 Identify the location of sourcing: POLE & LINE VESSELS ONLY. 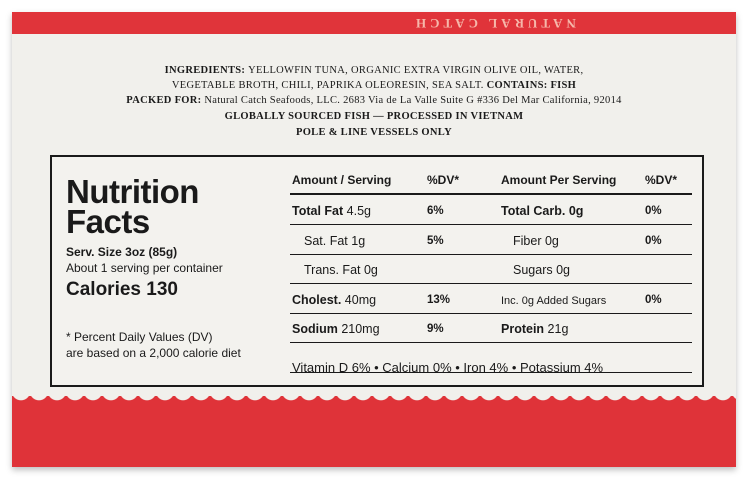
(373, 132).